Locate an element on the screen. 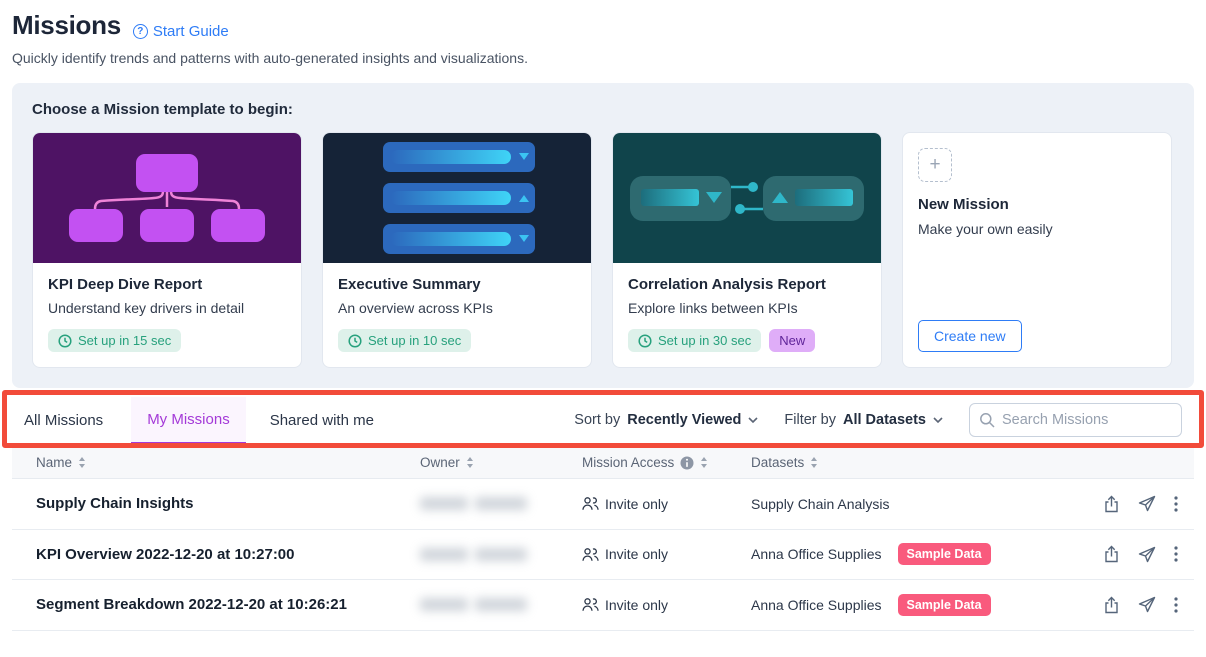  search-input is located at coordinates (1075, 420).